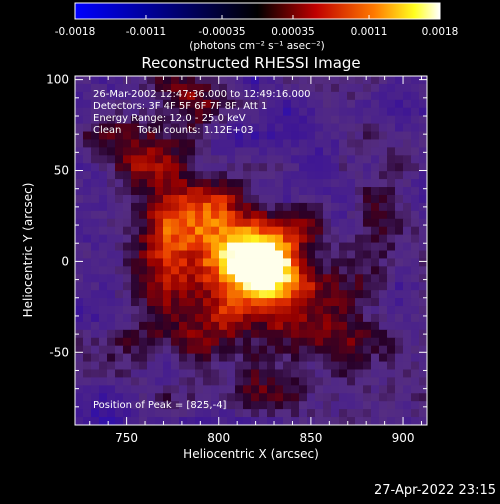 This screenshot has height=504, width=500. What do you see at coordinates (251, 454) in the screenshot?
I see `x-axis-label: Heliocentric X (arcsec)` at bounding box center [251, 454].